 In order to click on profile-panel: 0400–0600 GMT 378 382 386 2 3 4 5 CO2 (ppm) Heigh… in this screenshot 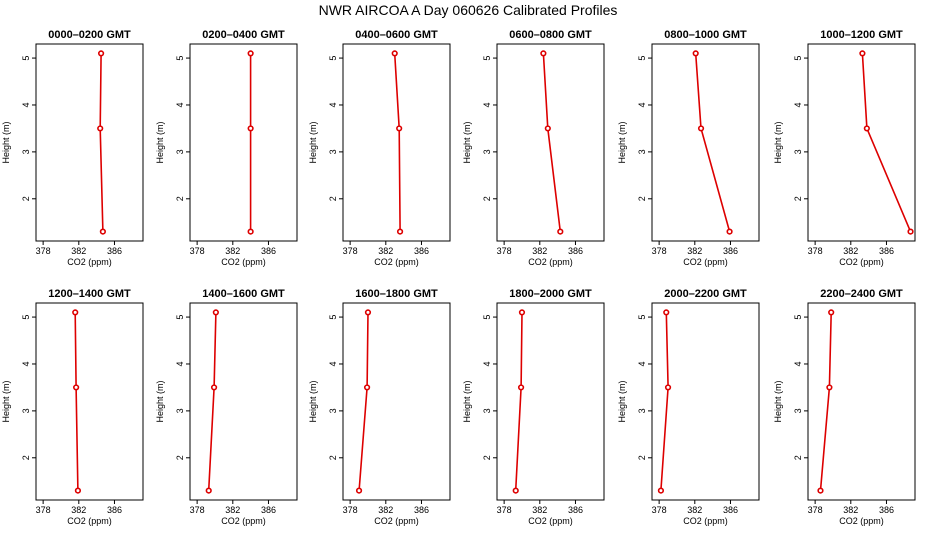, I will do `click(379, 148)`.